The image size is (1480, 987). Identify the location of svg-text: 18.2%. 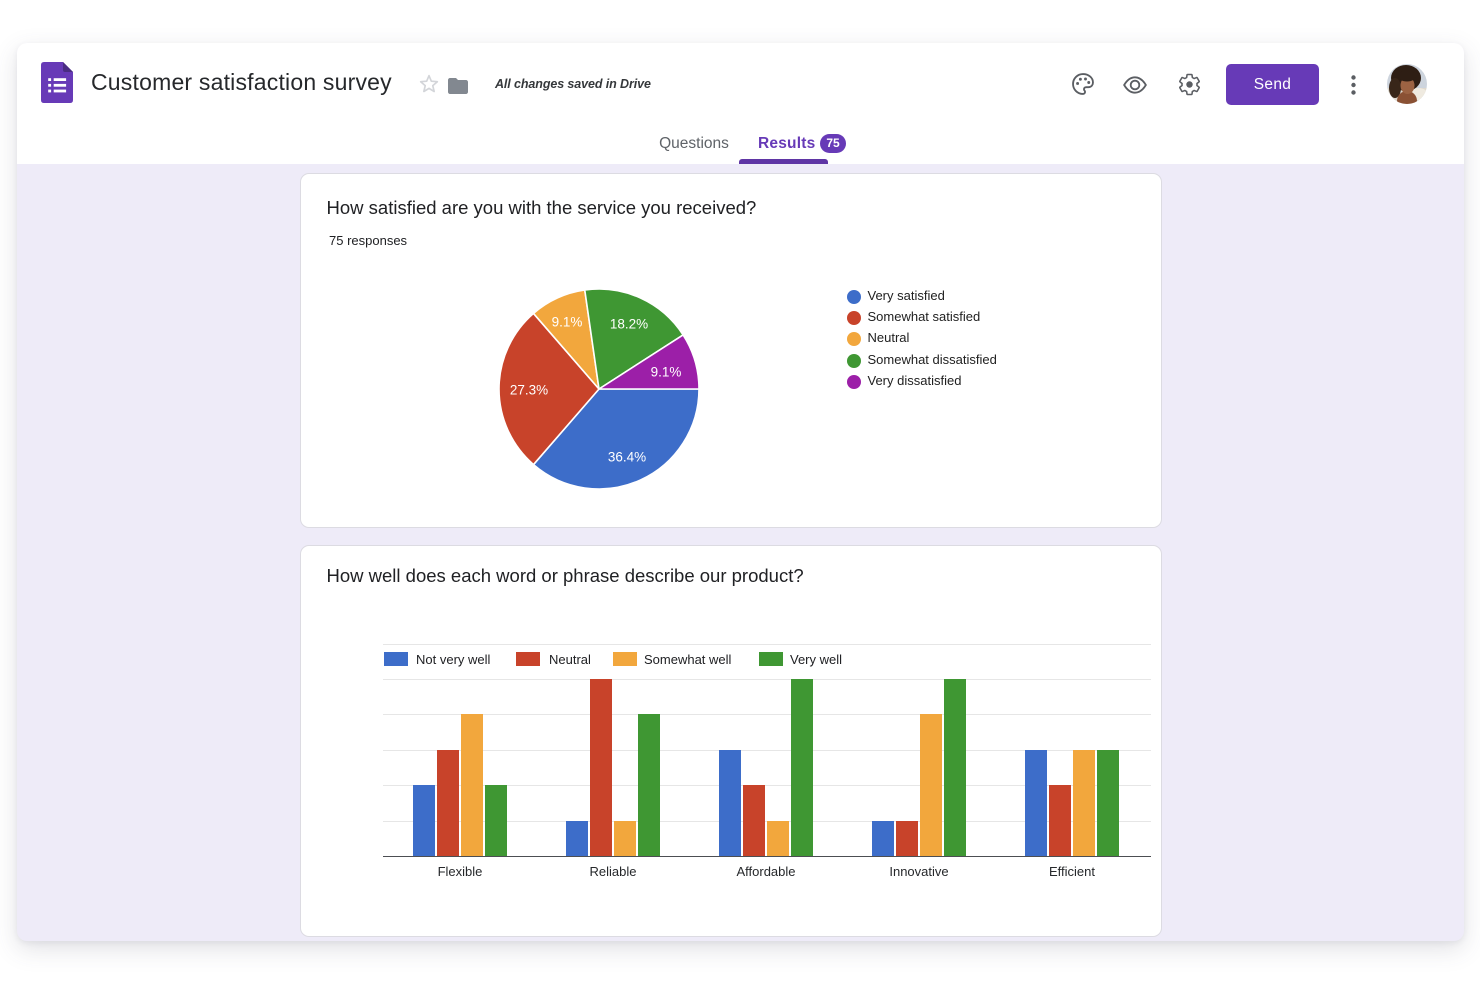
(629, 324).